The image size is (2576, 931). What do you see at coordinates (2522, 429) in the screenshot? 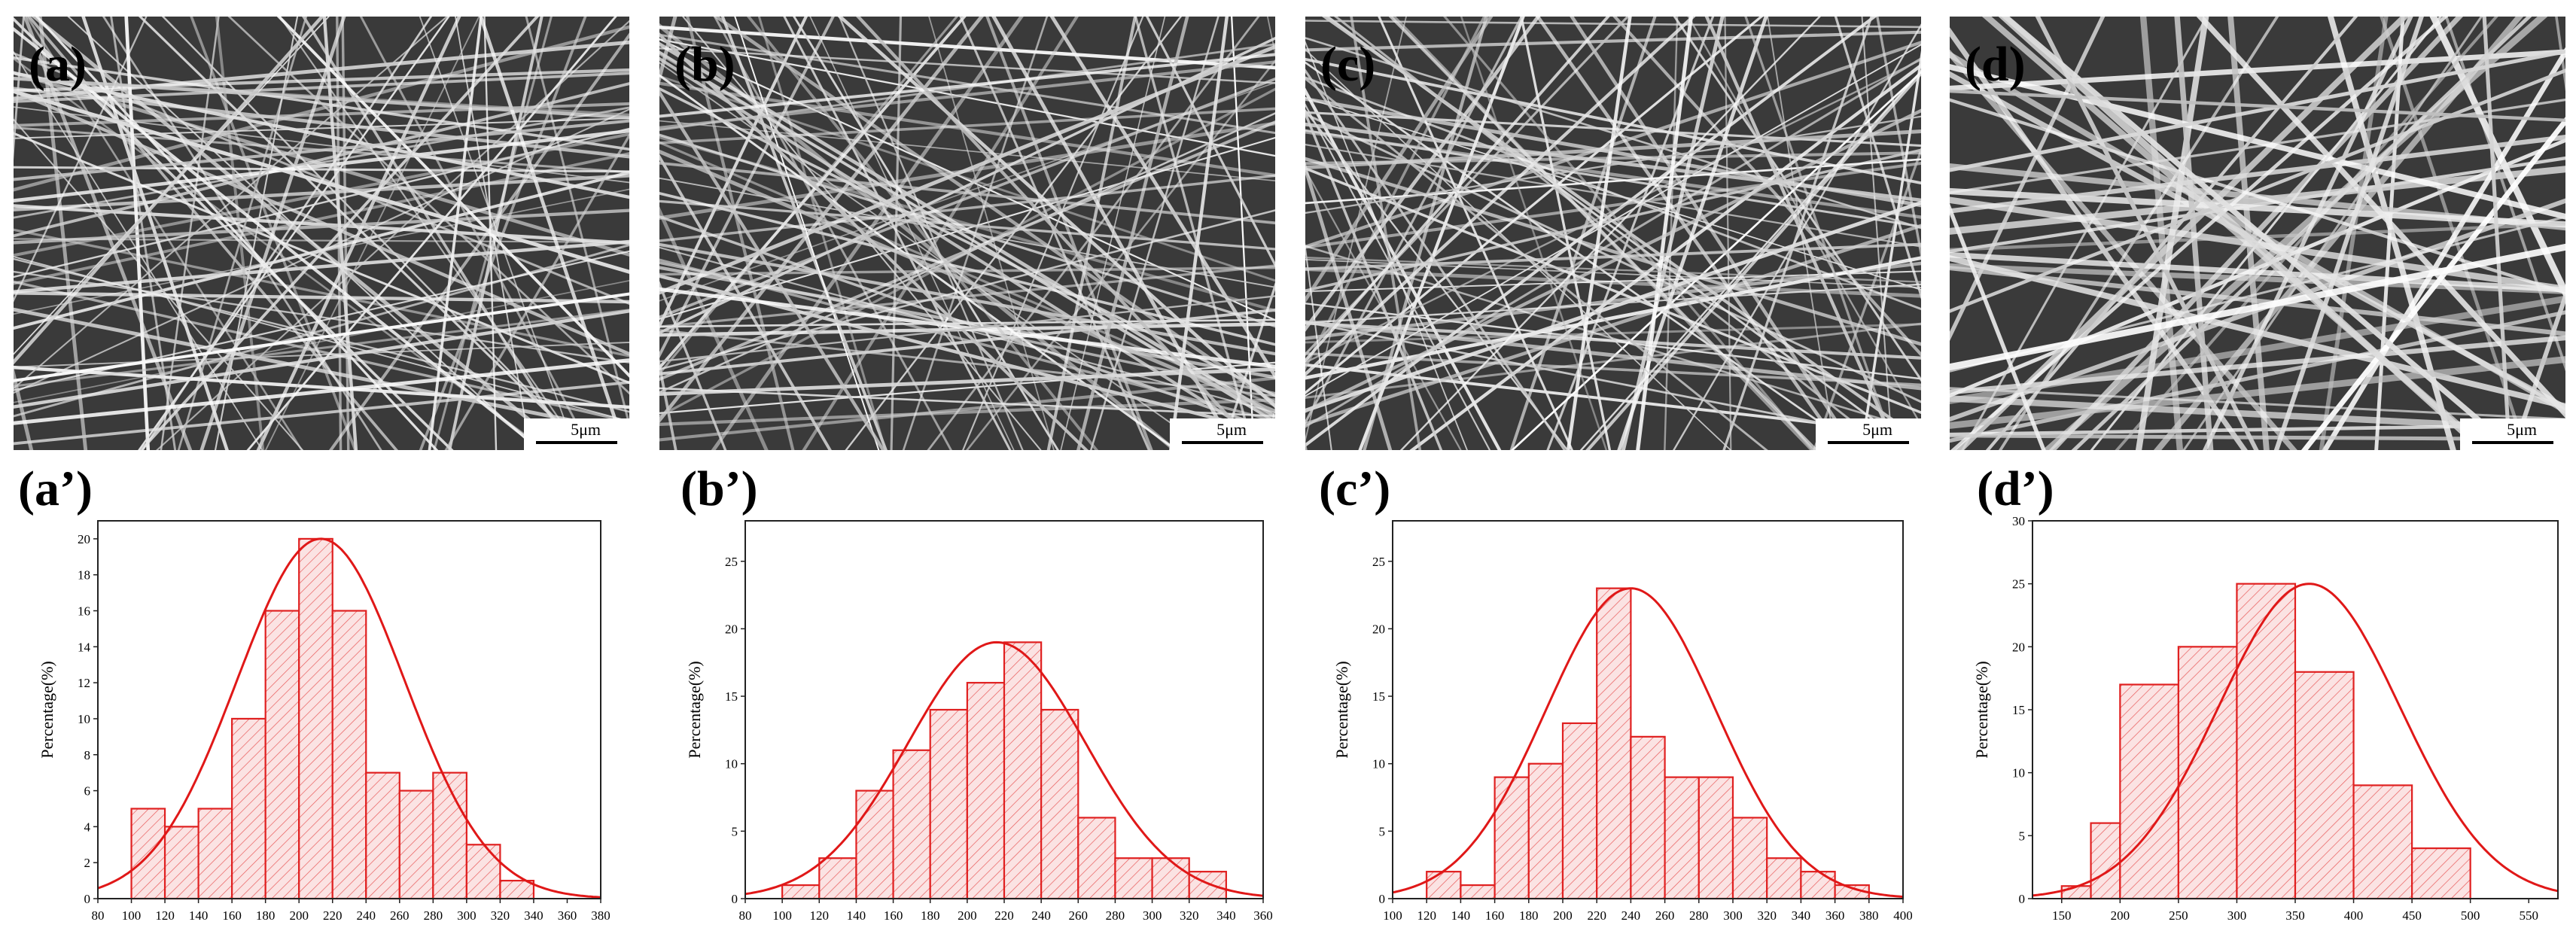
I see `scale-bar-text: 5μm` at bounding box center [2522, 429].